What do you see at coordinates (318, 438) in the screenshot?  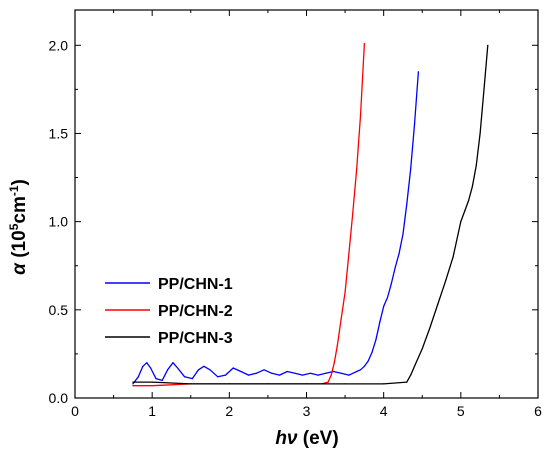 I see `x-axis-title-unit: (eV)` at bounding box center [318, 438].